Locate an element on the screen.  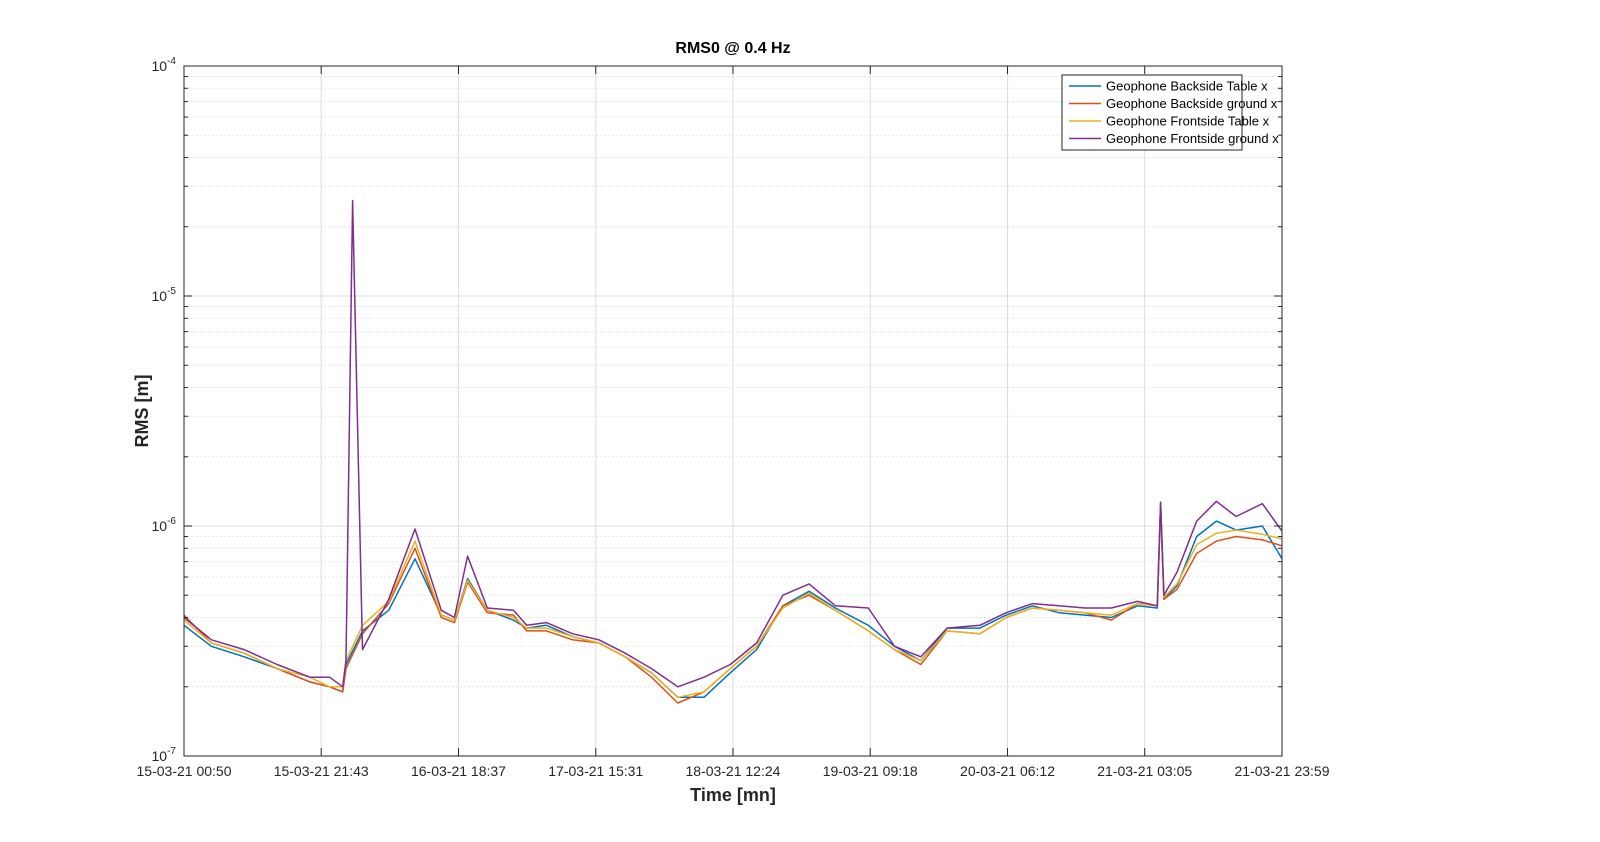
x-tick-label: 21-03-21 23:59 is located at coordinates (1282, 771).